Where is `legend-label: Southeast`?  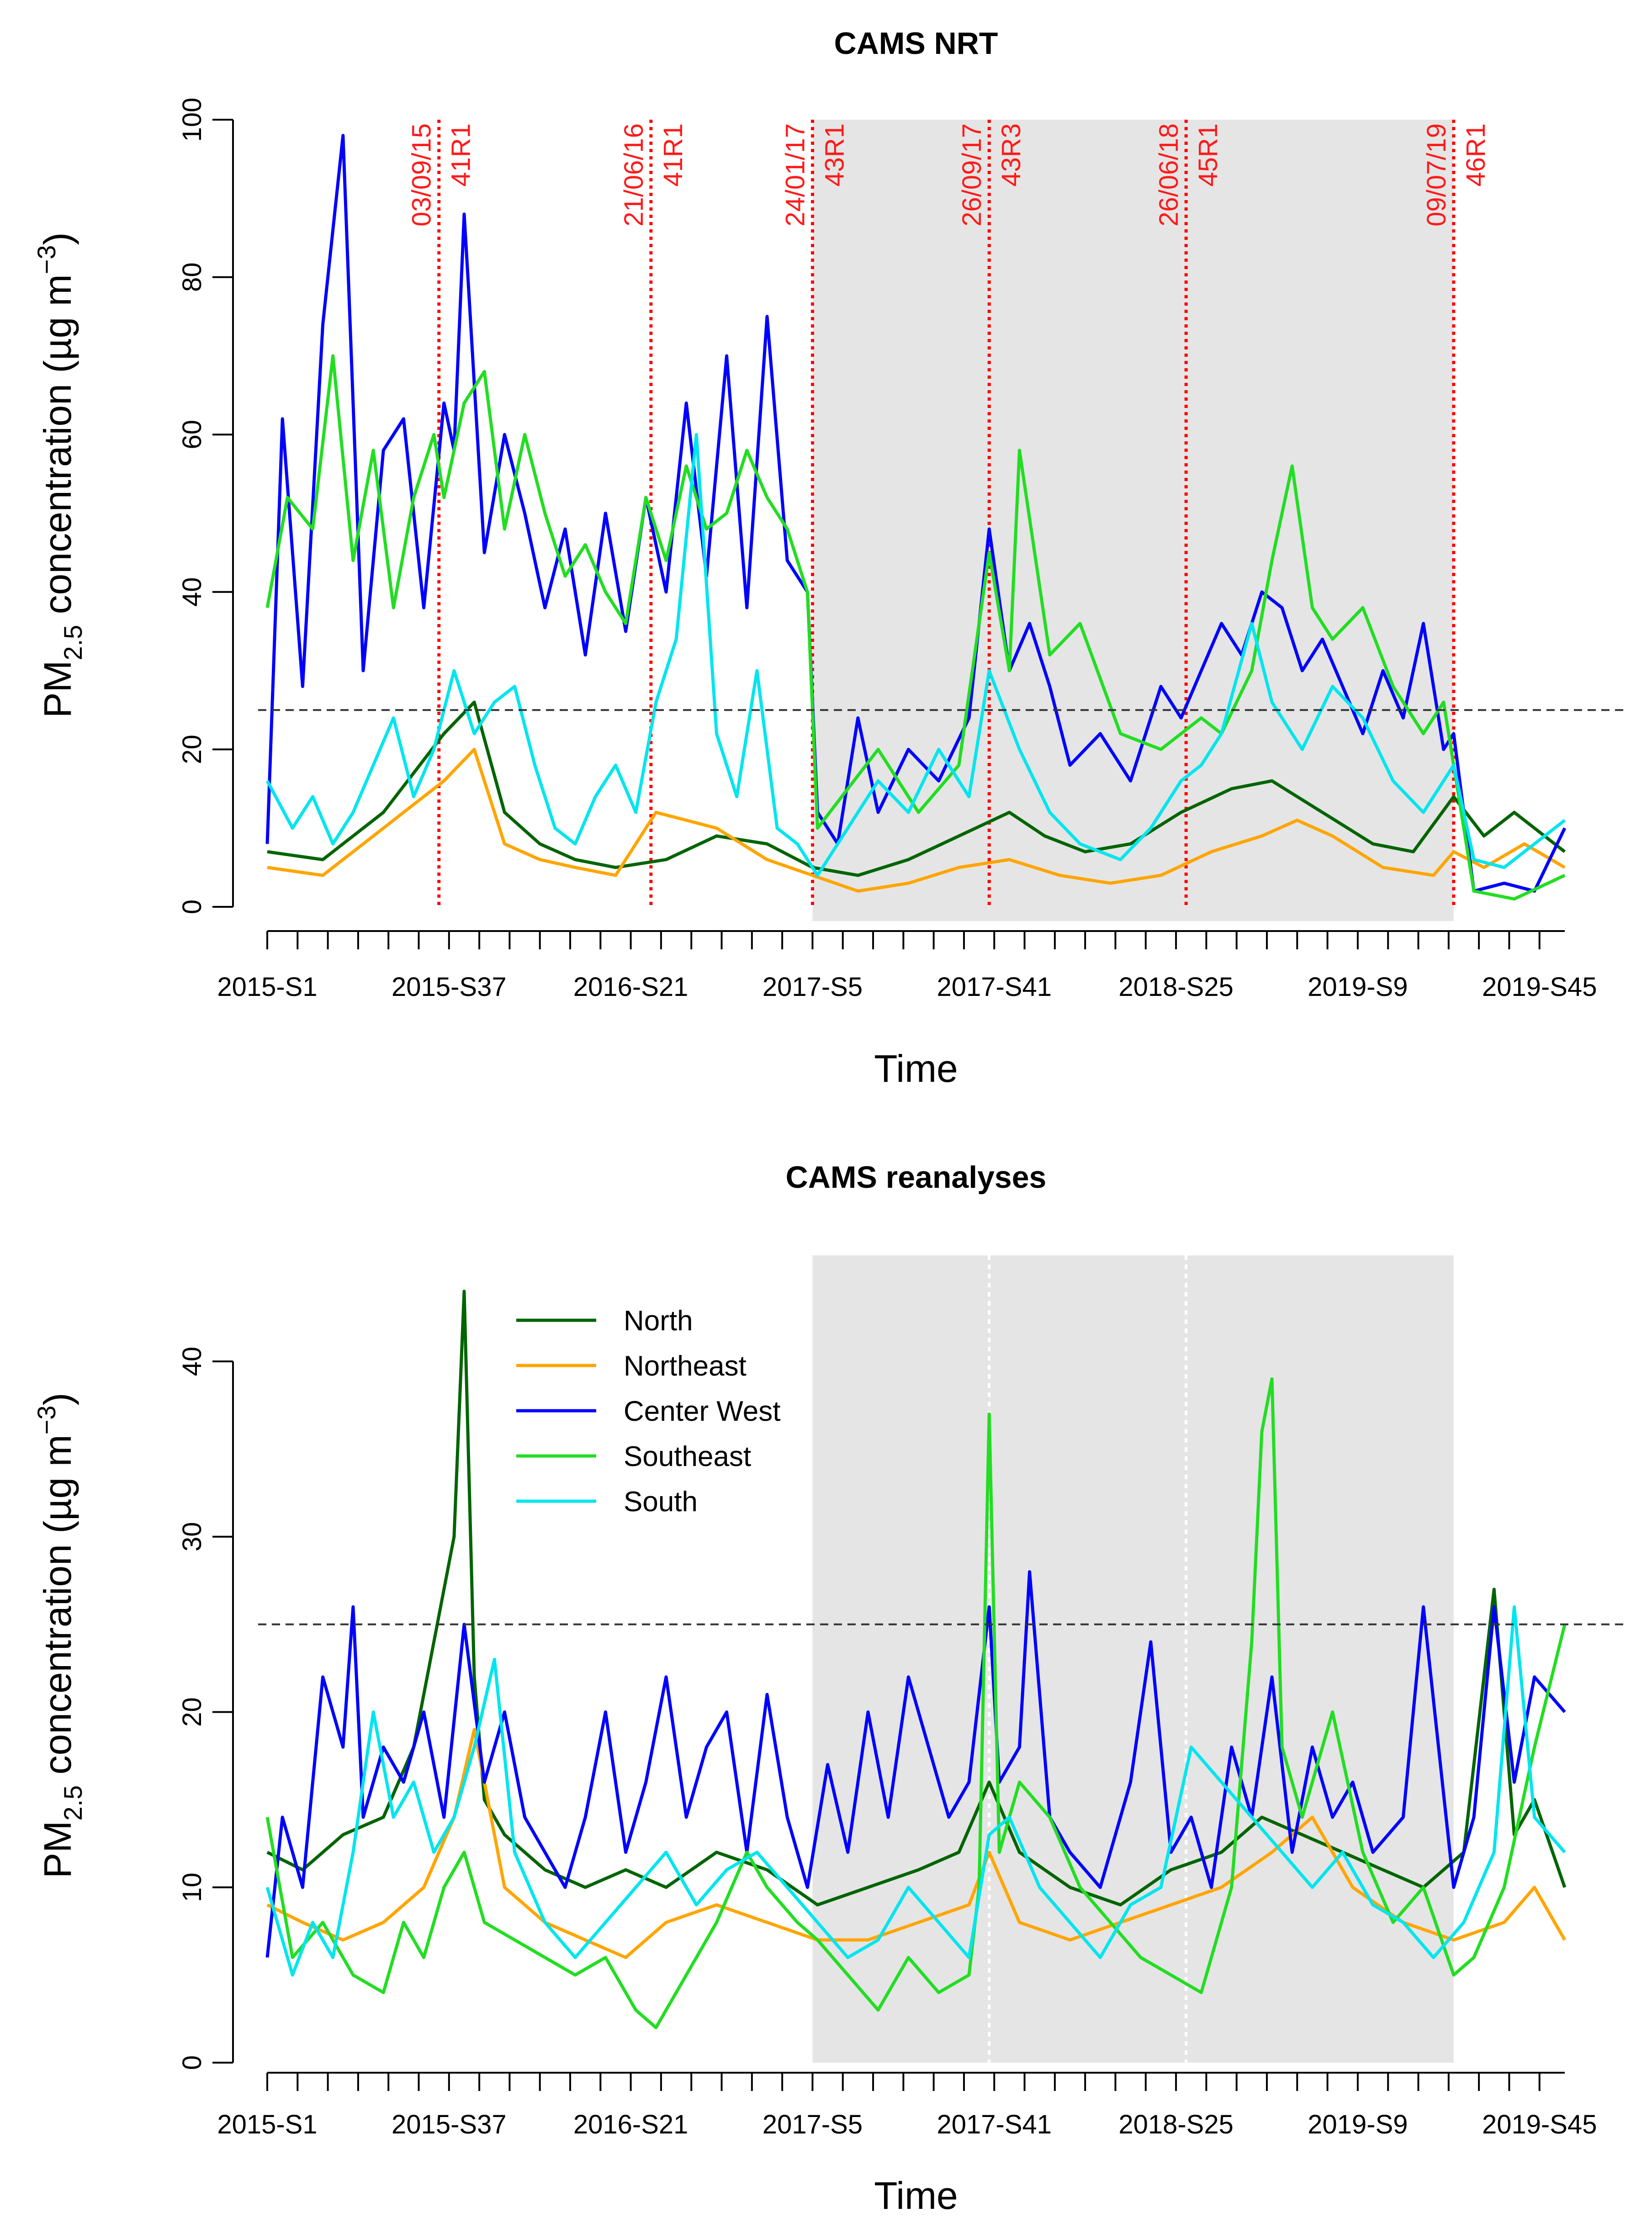
legend-label: Southeast is located at coordinates (688, 1456).